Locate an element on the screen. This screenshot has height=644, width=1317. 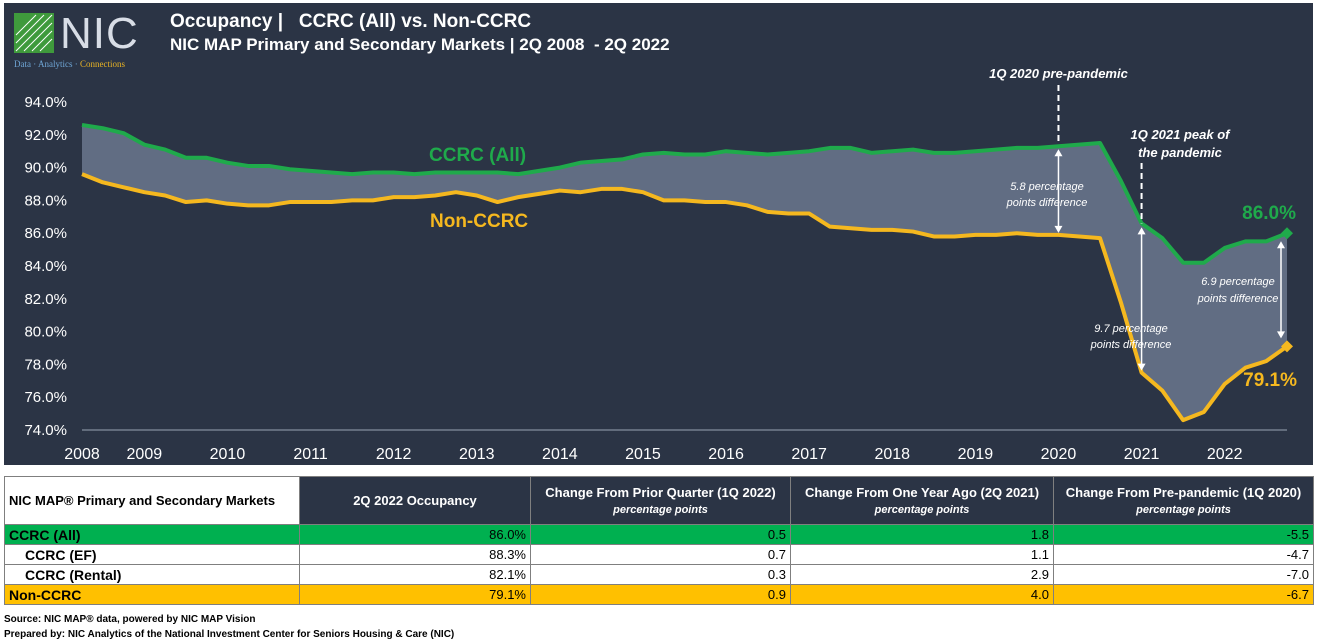
series-label-ccrc: CCRC (All) is located at coordinates (477, 155).